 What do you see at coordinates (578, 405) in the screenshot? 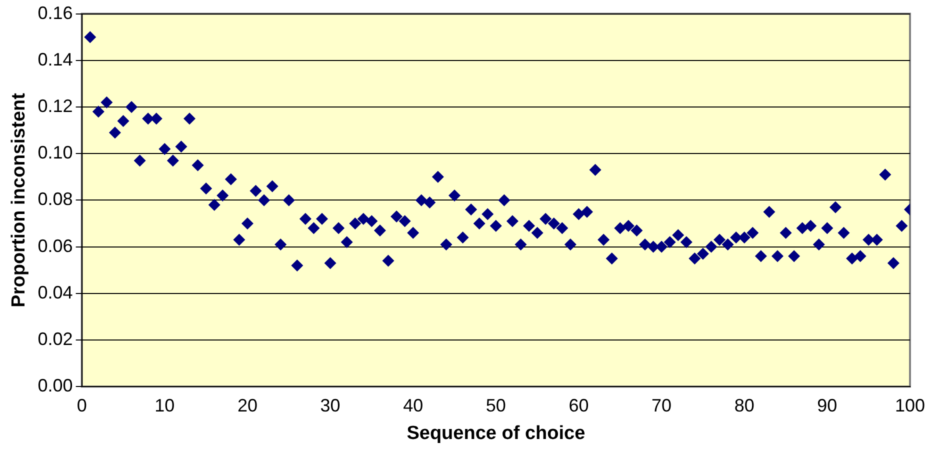
I see `x-tick-label: 60` at bounding box center [578, 405].